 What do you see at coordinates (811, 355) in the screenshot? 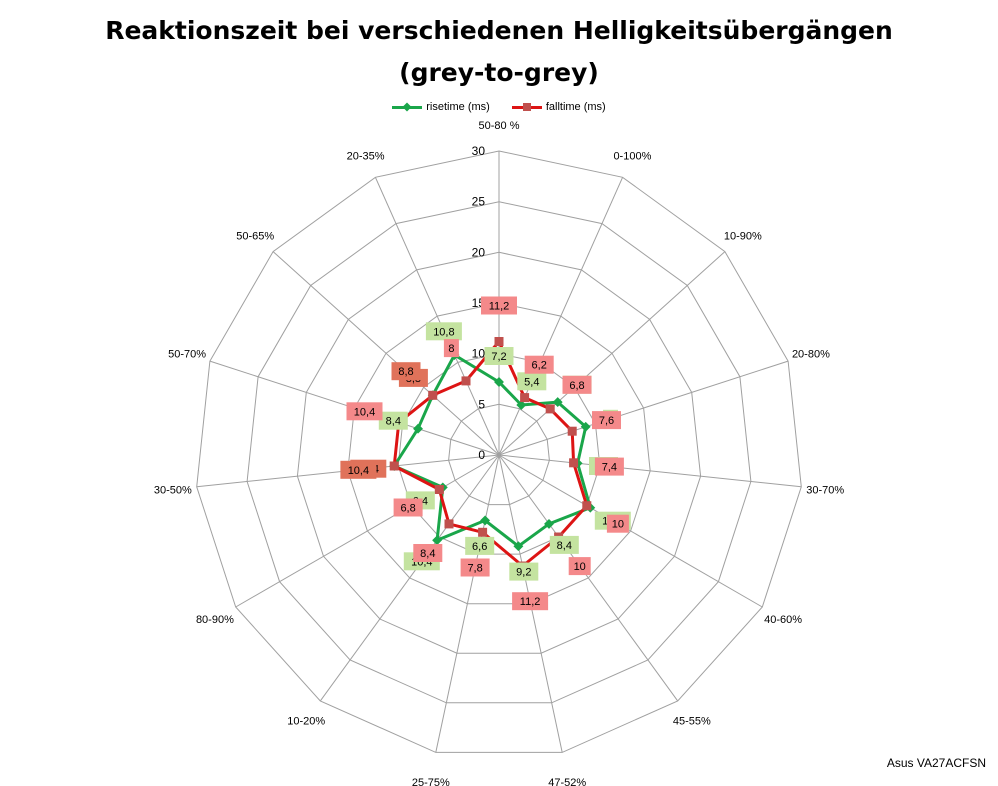
I see `category-label: 20-80%` at bounding box center [811, 355].